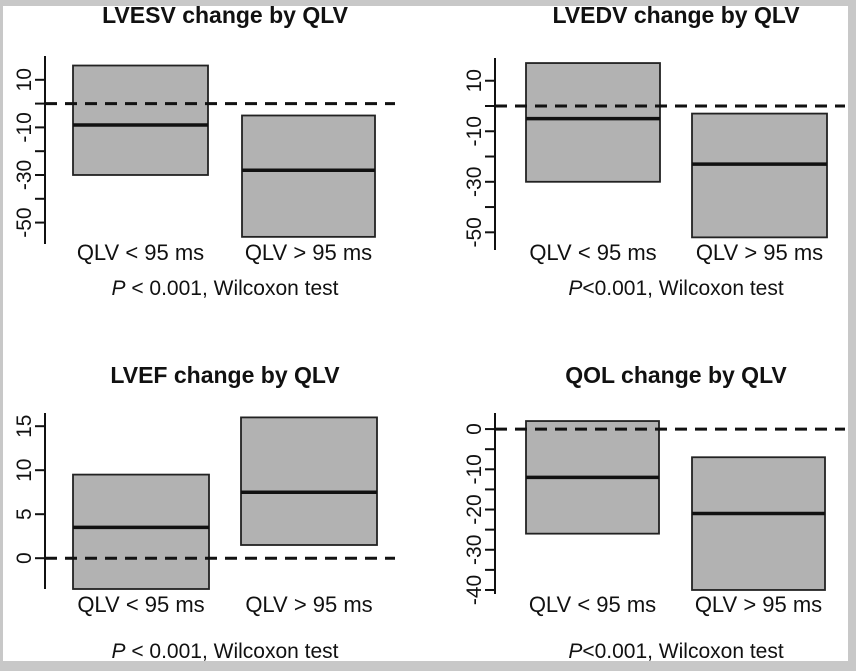  Describe the element at coordinates (474, 509) in the screenshot. I see `y-tick-label: -20` at that location.